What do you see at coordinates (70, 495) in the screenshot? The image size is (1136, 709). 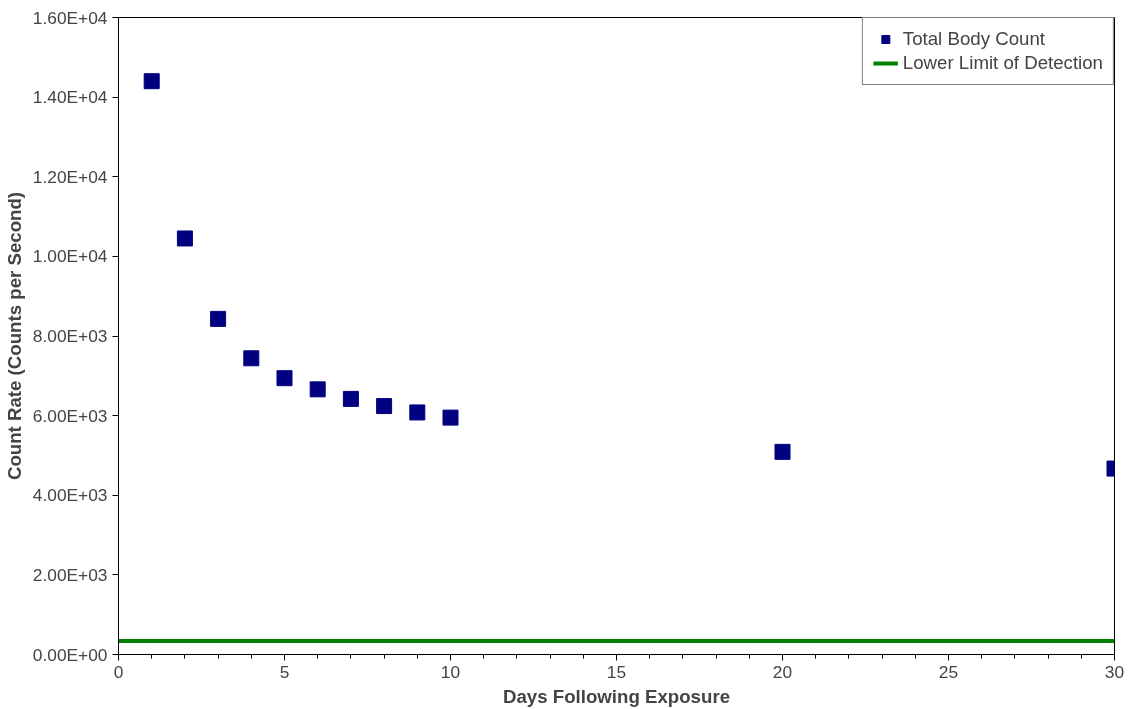 I see `y-tick-label: 4.00E+03` at bounding box center [70, 495].